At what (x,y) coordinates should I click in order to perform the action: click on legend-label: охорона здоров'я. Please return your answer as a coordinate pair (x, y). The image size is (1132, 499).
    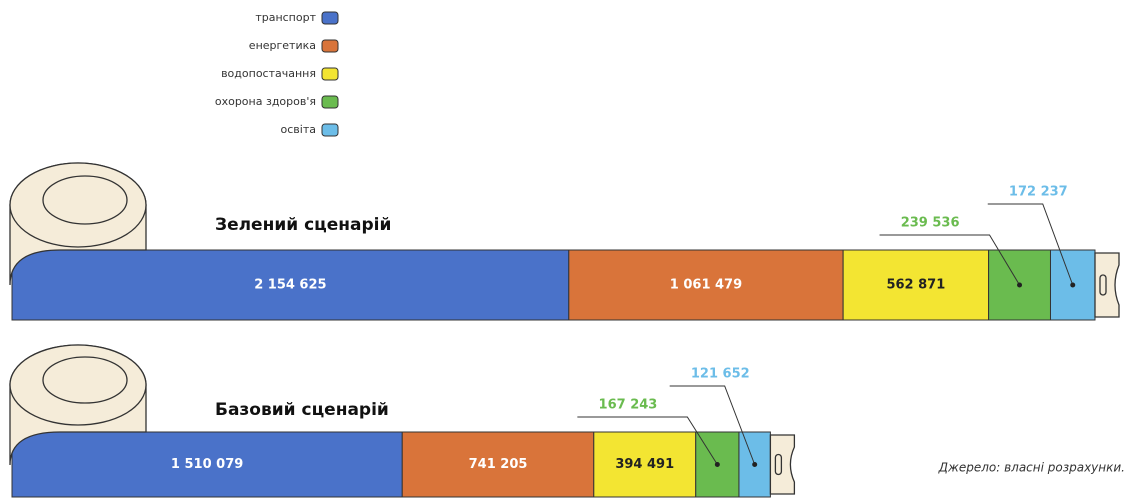
    Looking at the image, I should click on (265, 101).